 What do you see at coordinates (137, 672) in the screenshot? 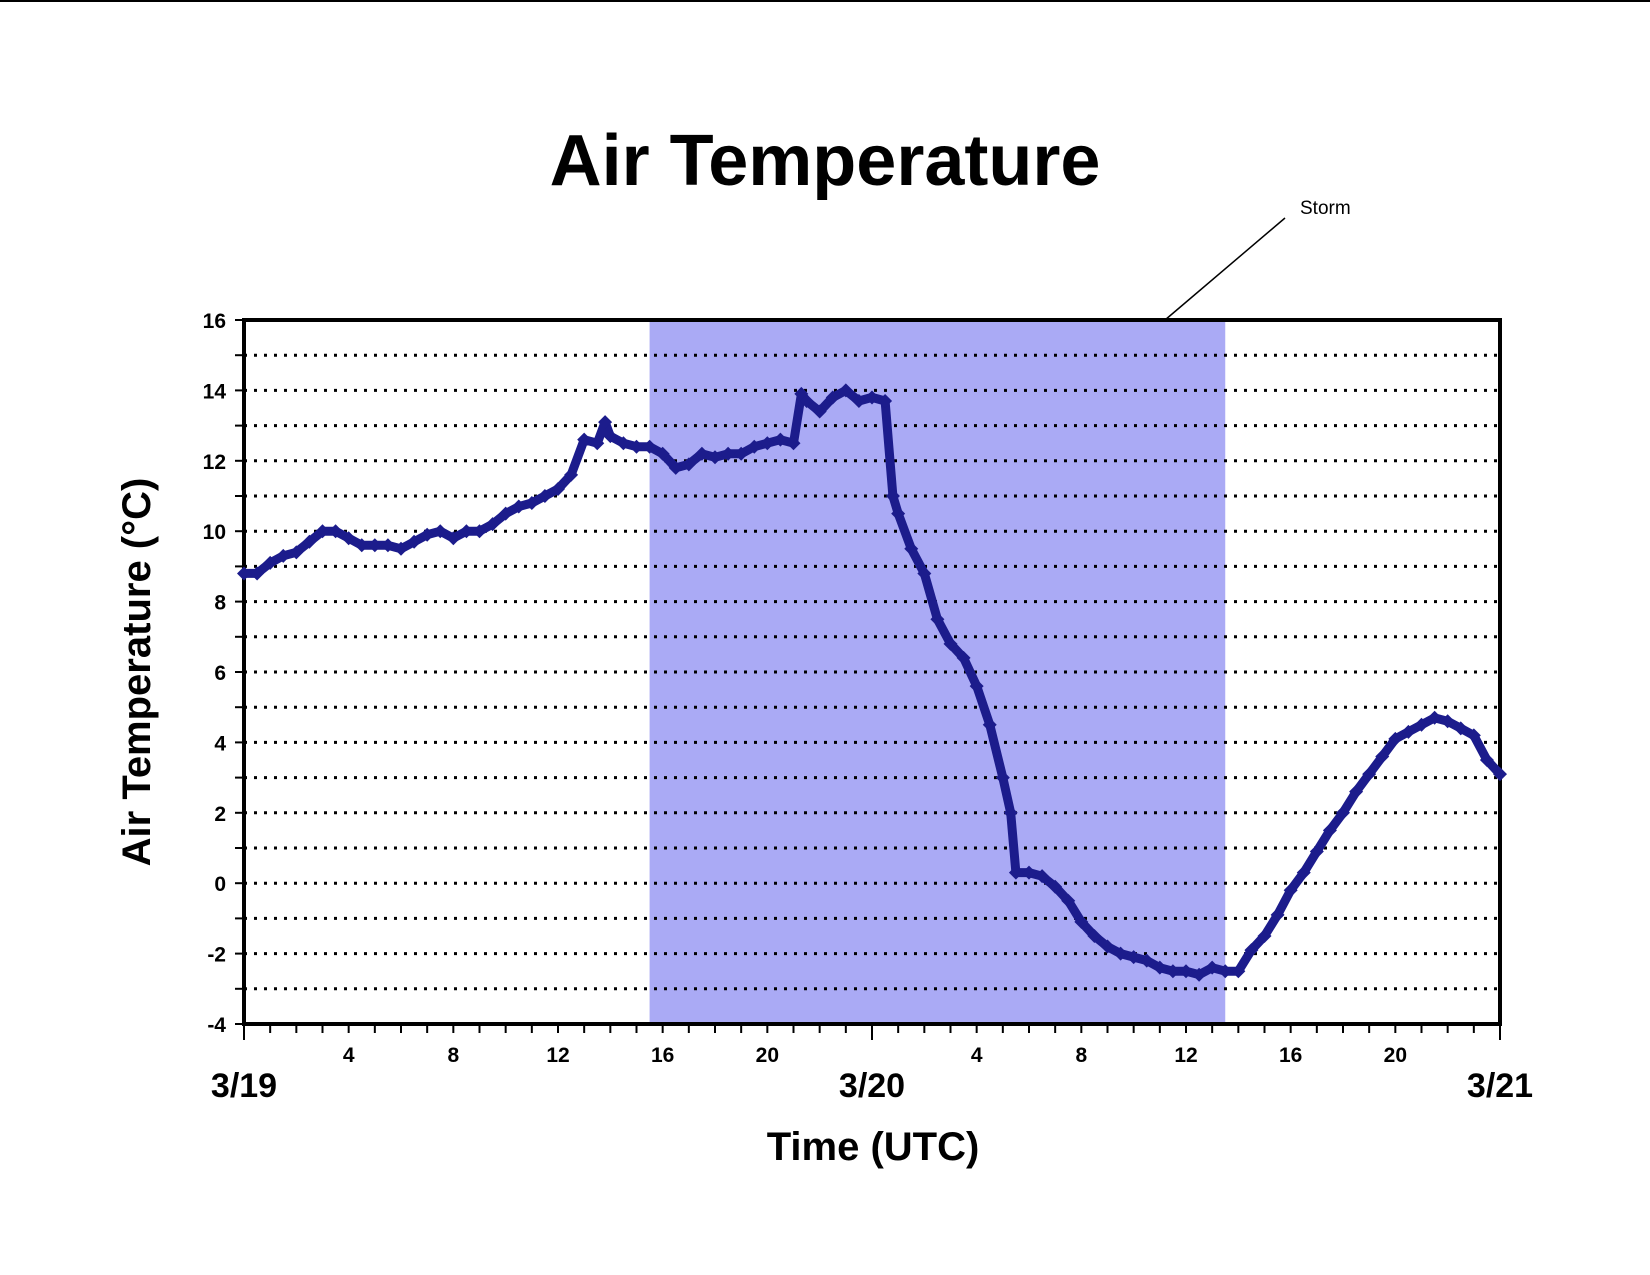
I see `y-axis-title: Air Temperature (°C)` at bounding box center [137, 672].